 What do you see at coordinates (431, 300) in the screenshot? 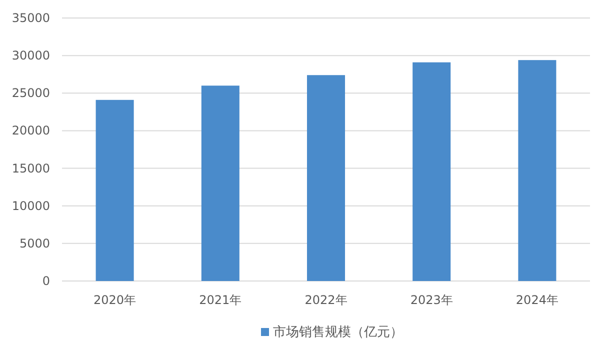
I see `x-tick-label: 2023年` at bounding box center [431, 300].